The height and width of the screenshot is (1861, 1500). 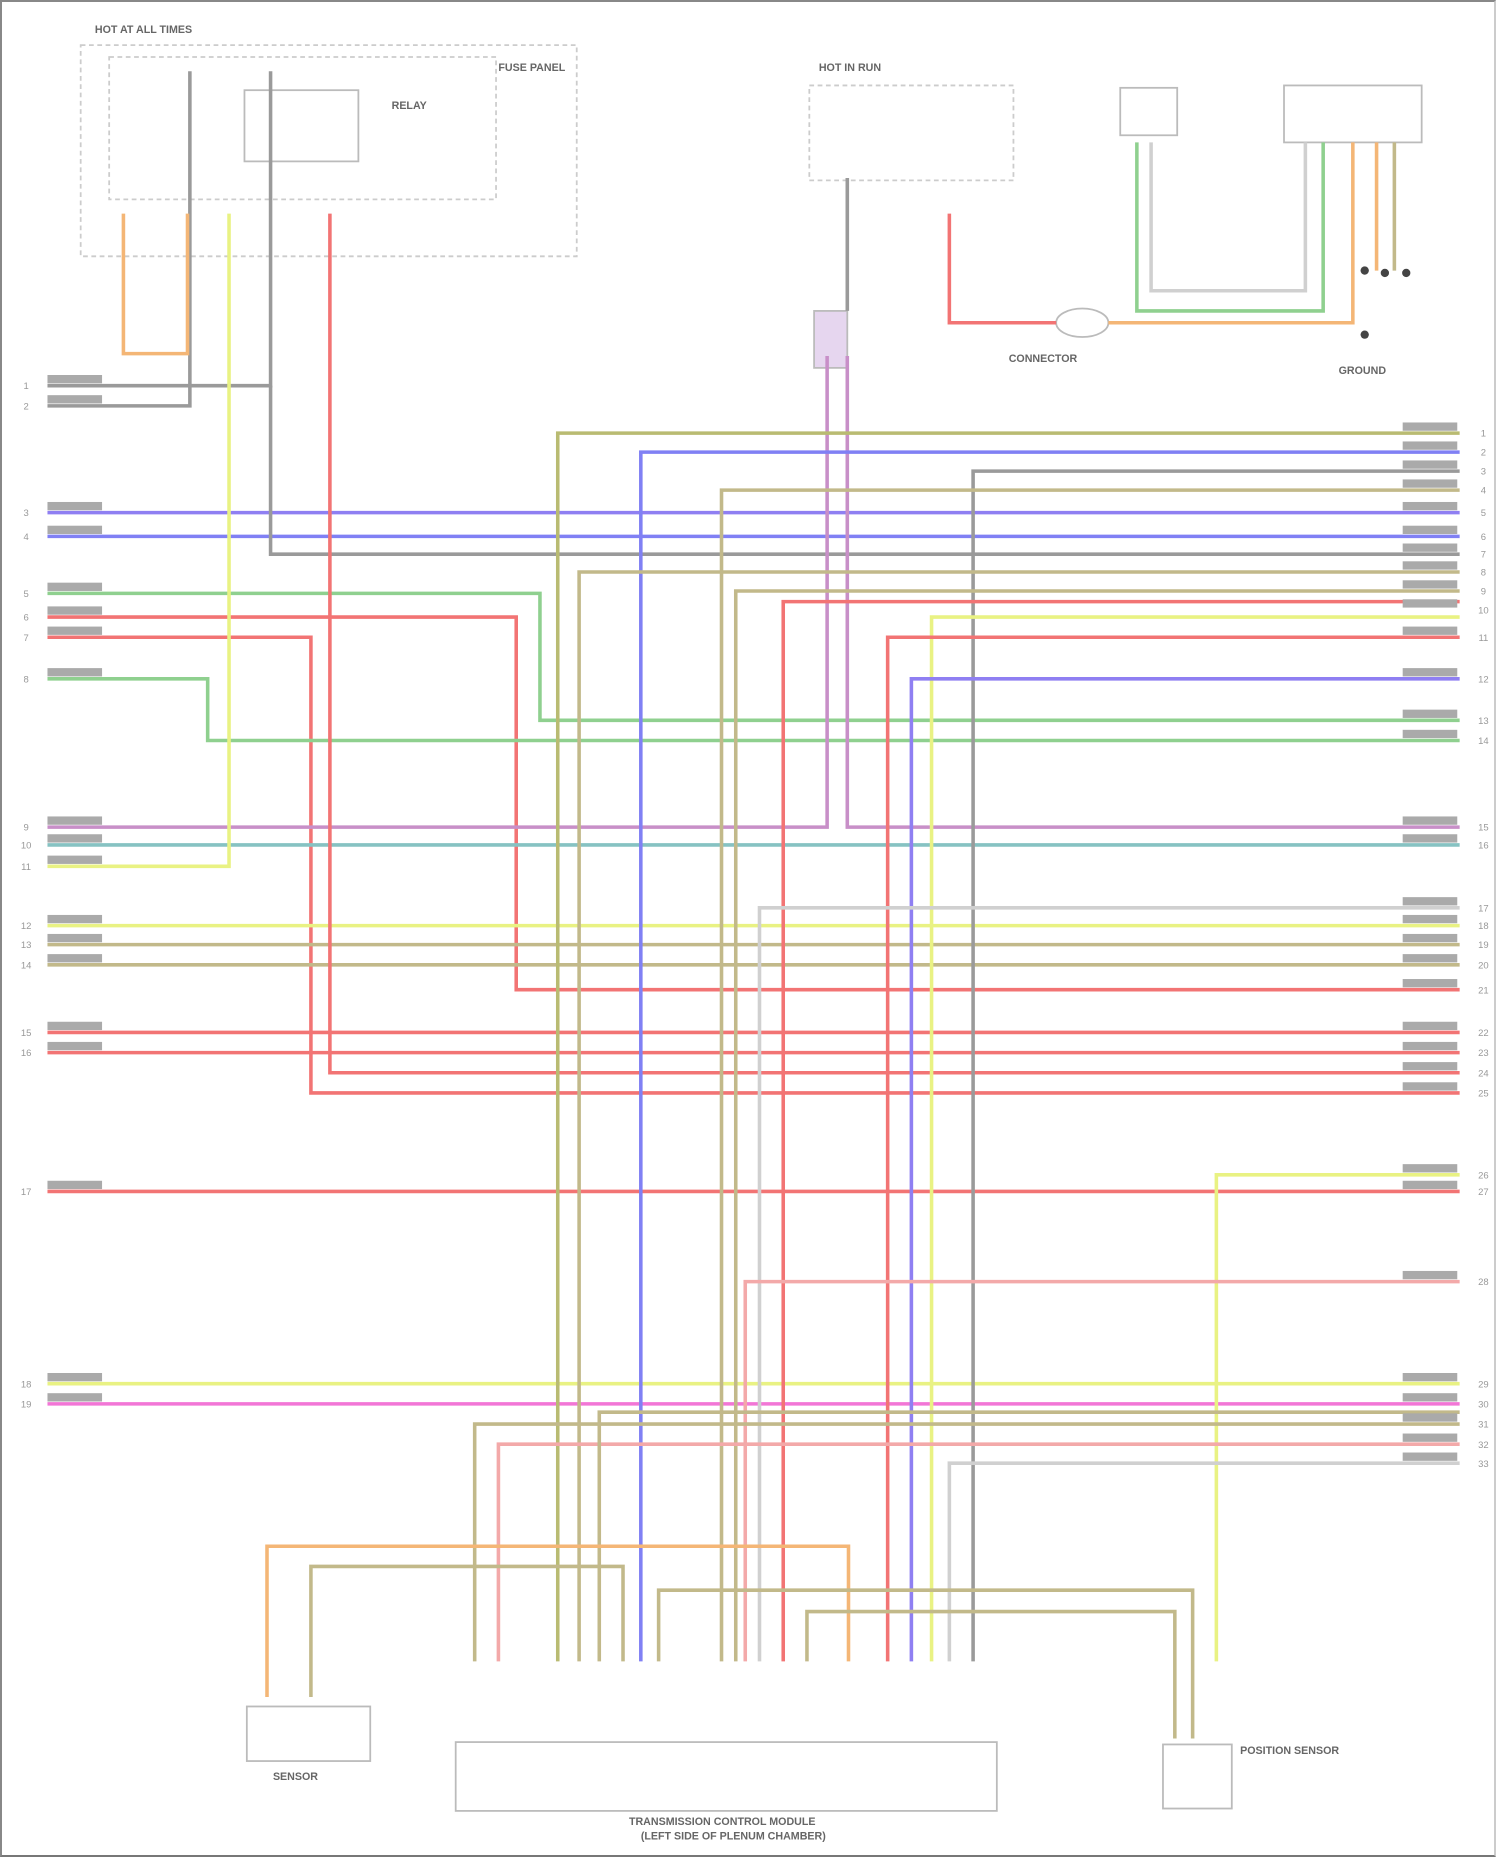 I want to click on pin-number: 32, so click(x=1483, y=1445).